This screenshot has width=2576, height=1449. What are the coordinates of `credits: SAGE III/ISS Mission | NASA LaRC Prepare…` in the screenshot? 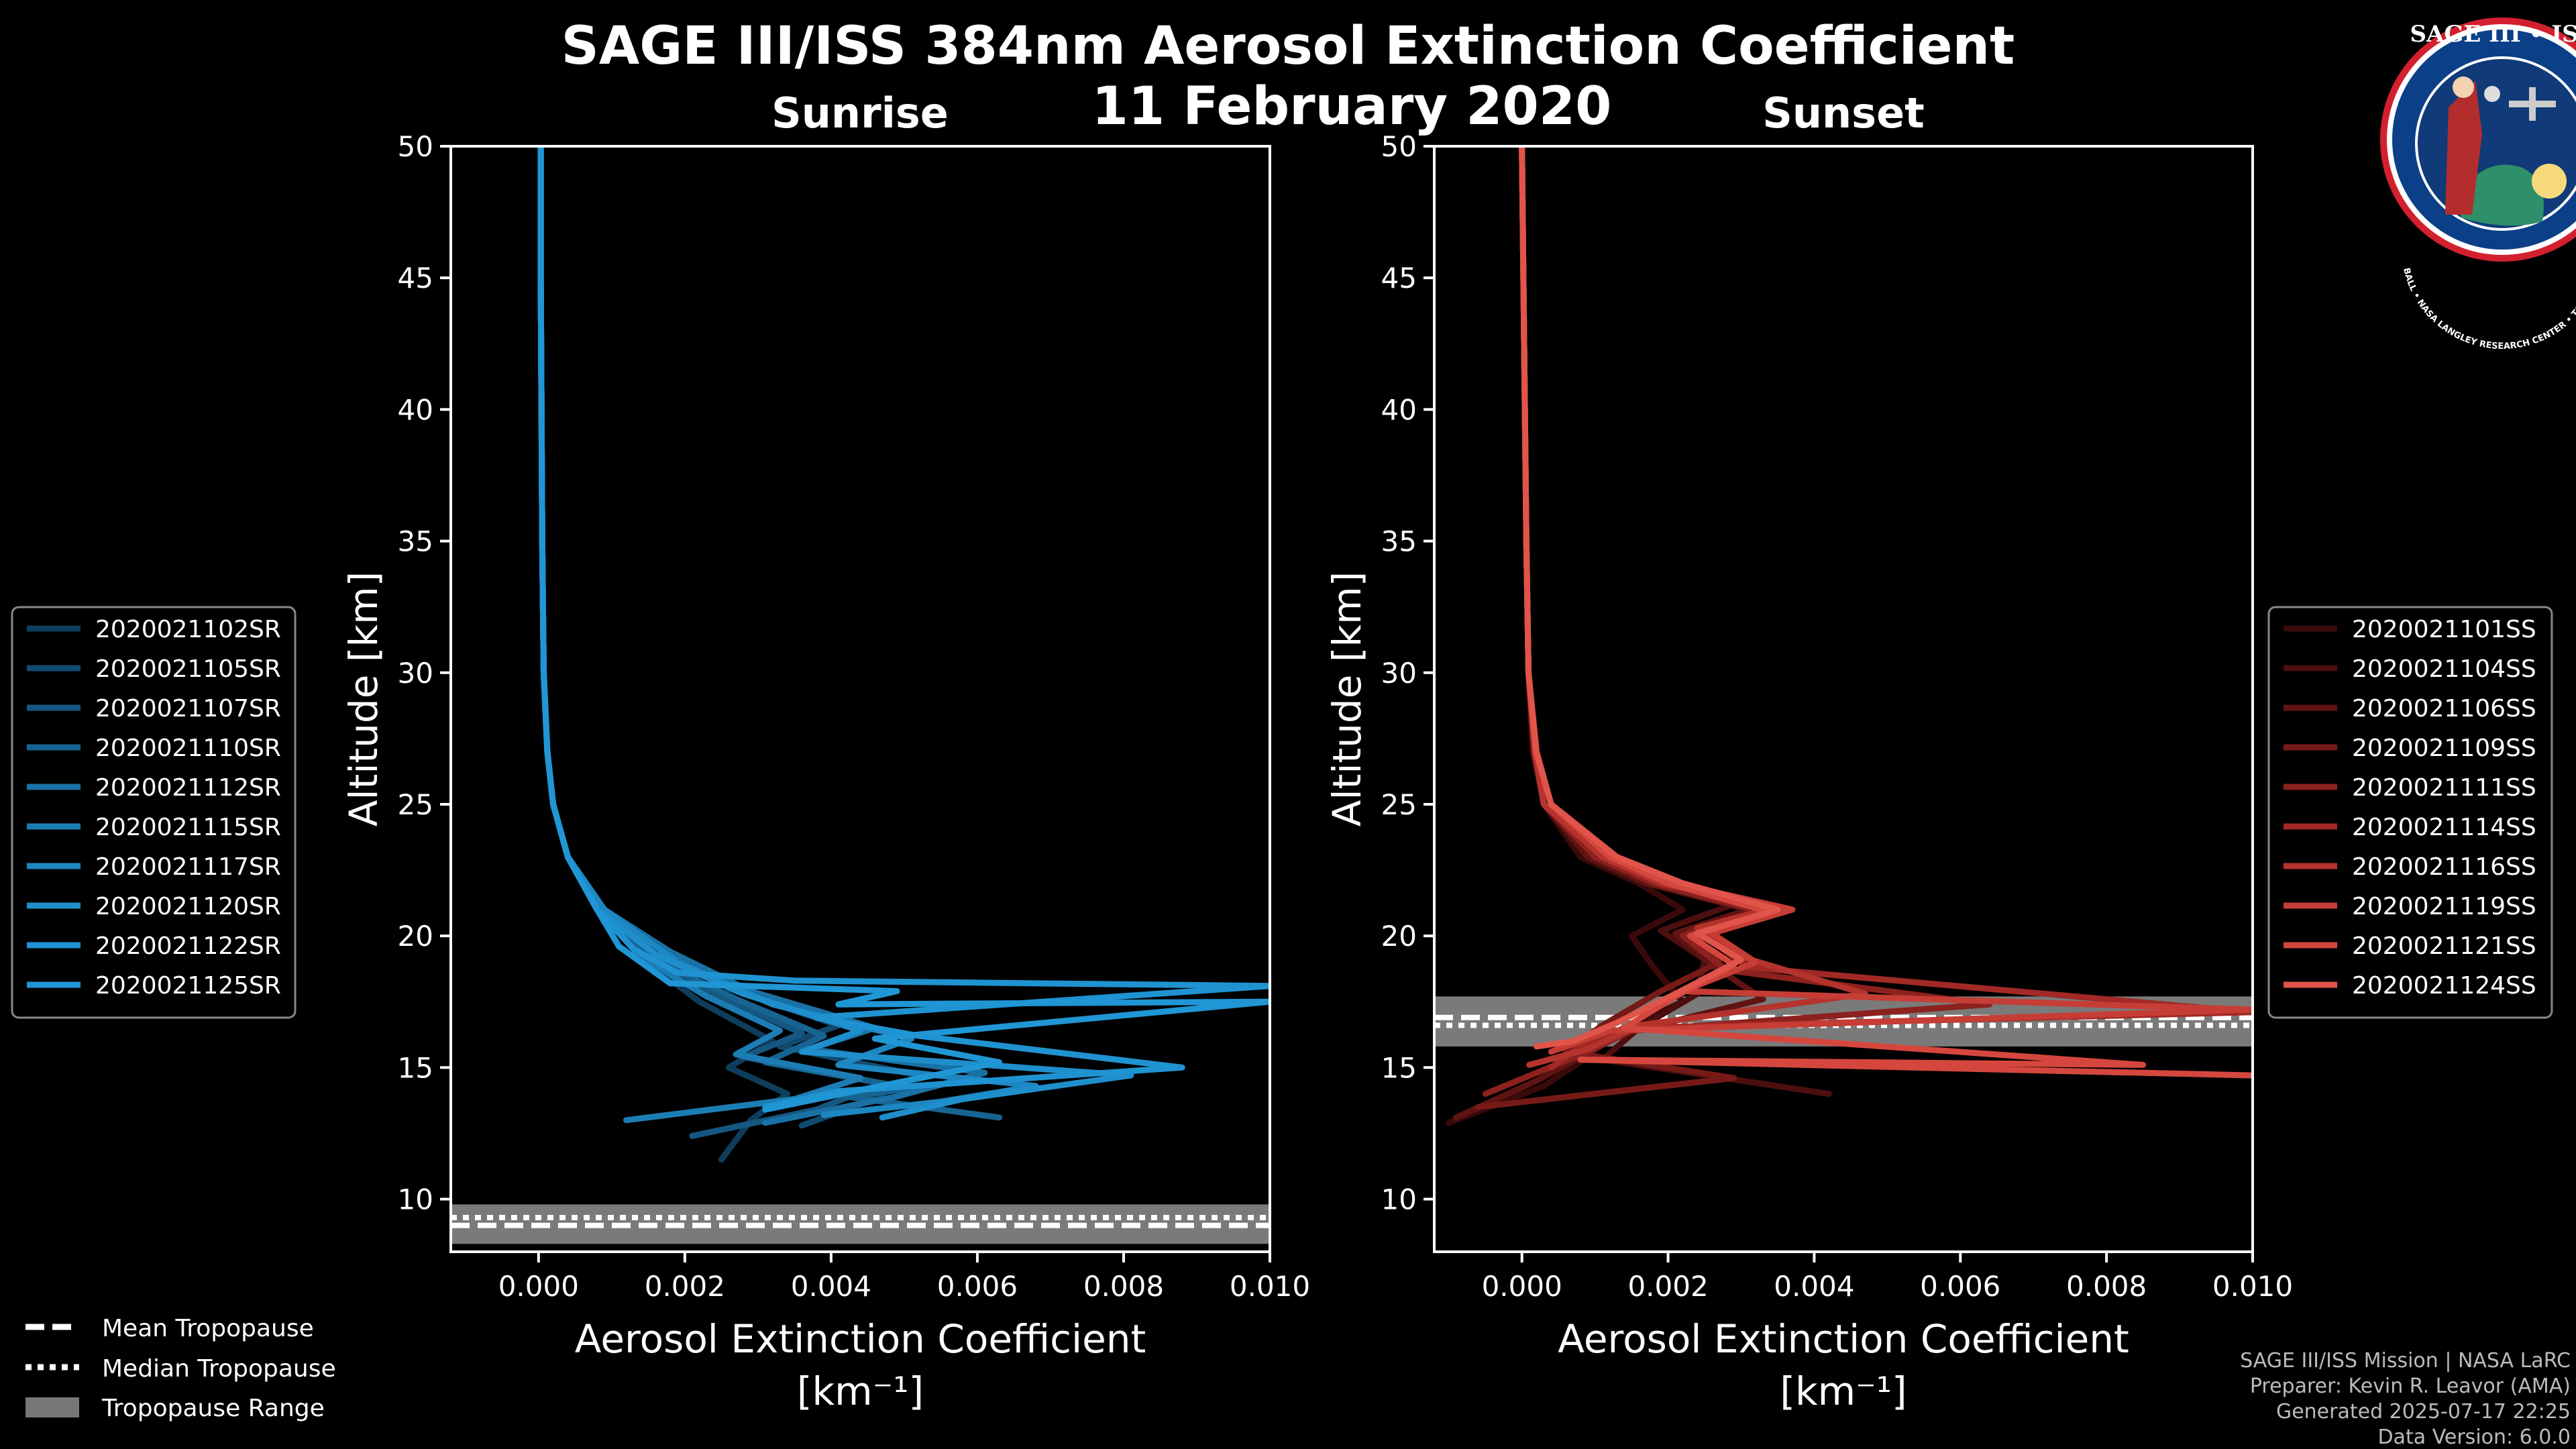 It's located at (2405, 1399).